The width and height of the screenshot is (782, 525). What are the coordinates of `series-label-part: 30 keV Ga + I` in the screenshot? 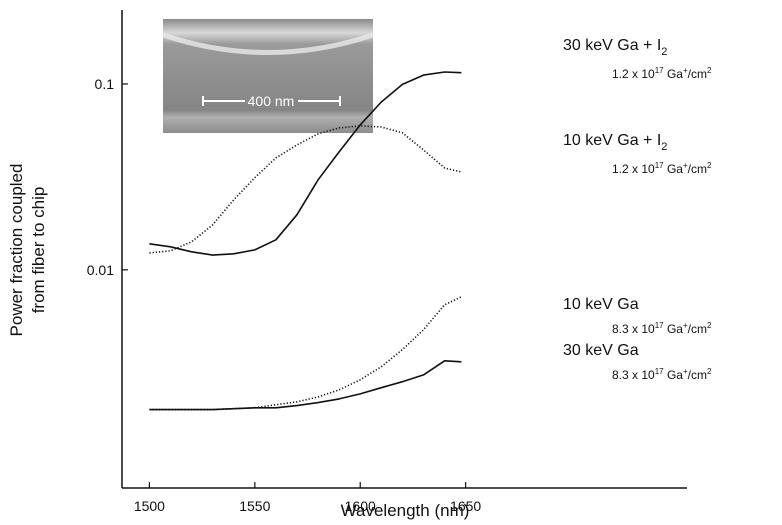 It's located at (612, 45).